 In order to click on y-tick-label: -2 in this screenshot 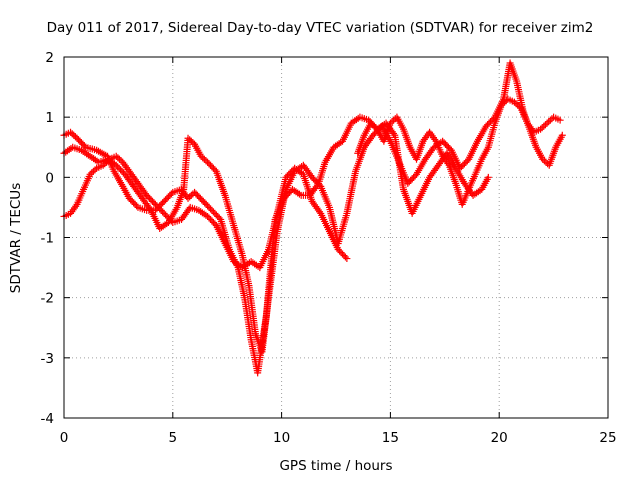, I will do `click(47, 299)`.